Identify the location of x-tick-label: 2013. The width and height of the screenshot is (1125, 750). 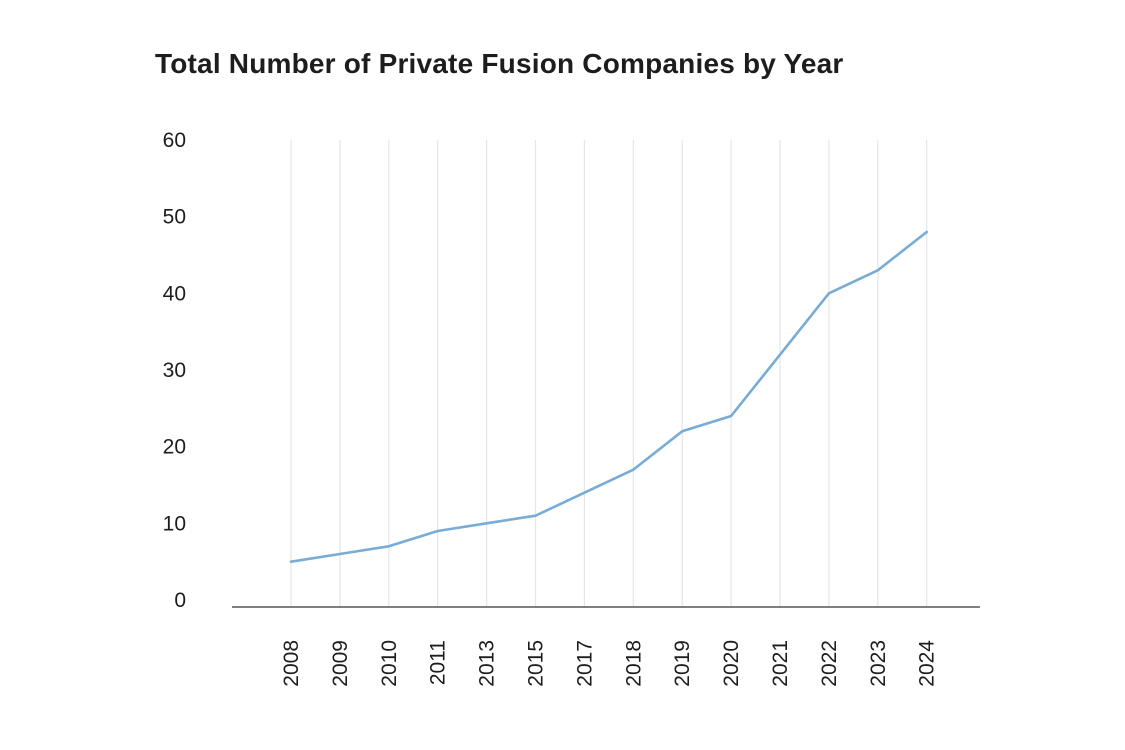
(487, 663).